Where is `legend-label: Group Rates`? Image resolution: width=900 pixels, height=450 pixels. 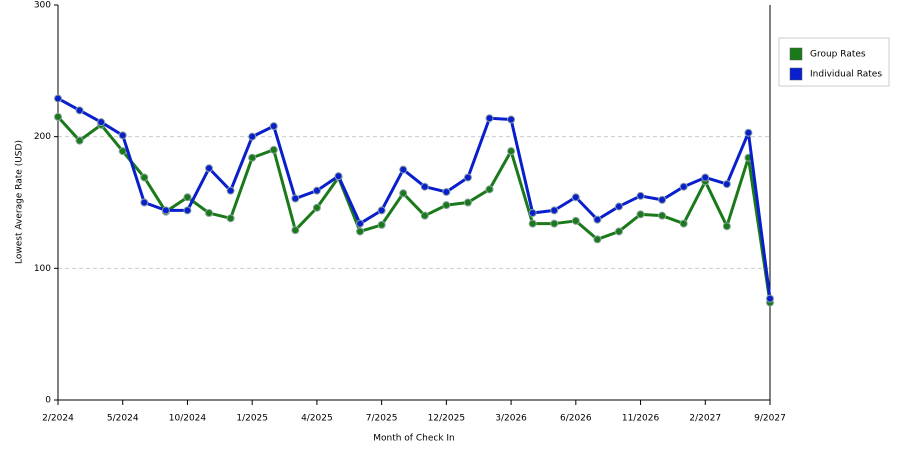
legend-label: Group Rates is located at coordinates (838, 55).